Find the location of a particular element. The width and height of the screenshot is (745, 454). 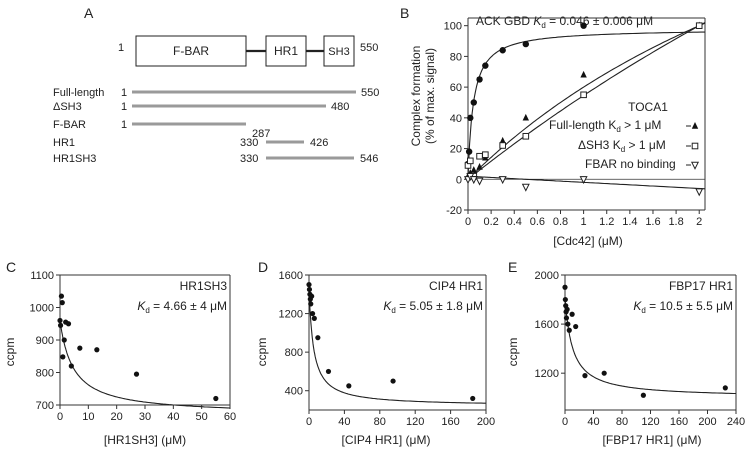

chart-c-kd-k: K is located at coordinates (141, 306).